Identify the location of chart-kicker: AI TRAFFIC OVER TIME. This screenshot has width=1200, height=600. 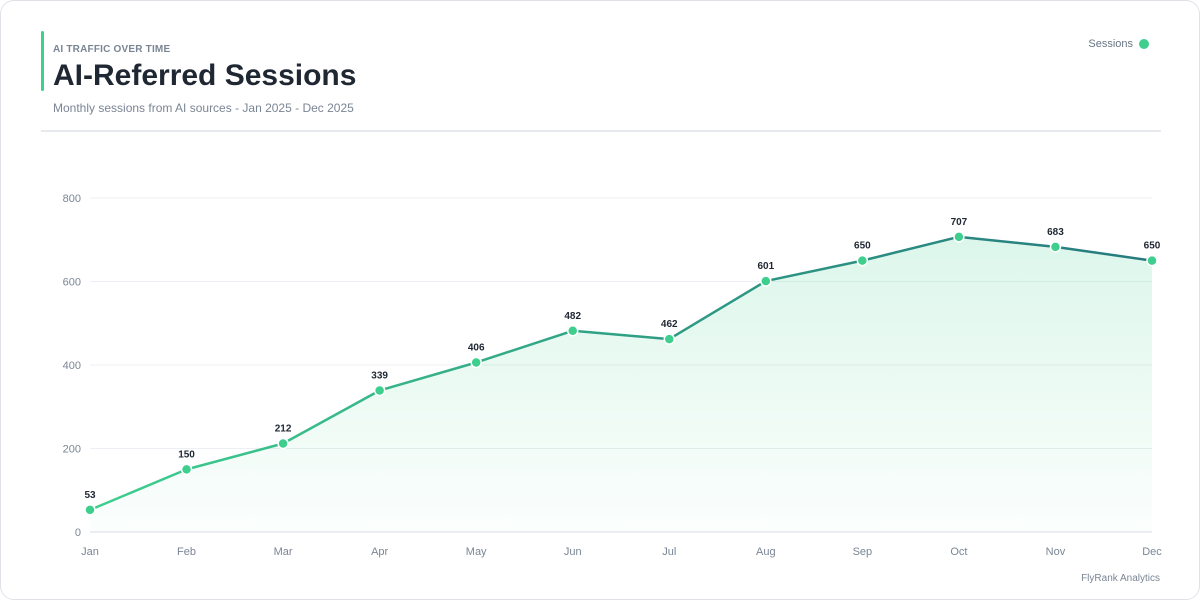
(112, 49).